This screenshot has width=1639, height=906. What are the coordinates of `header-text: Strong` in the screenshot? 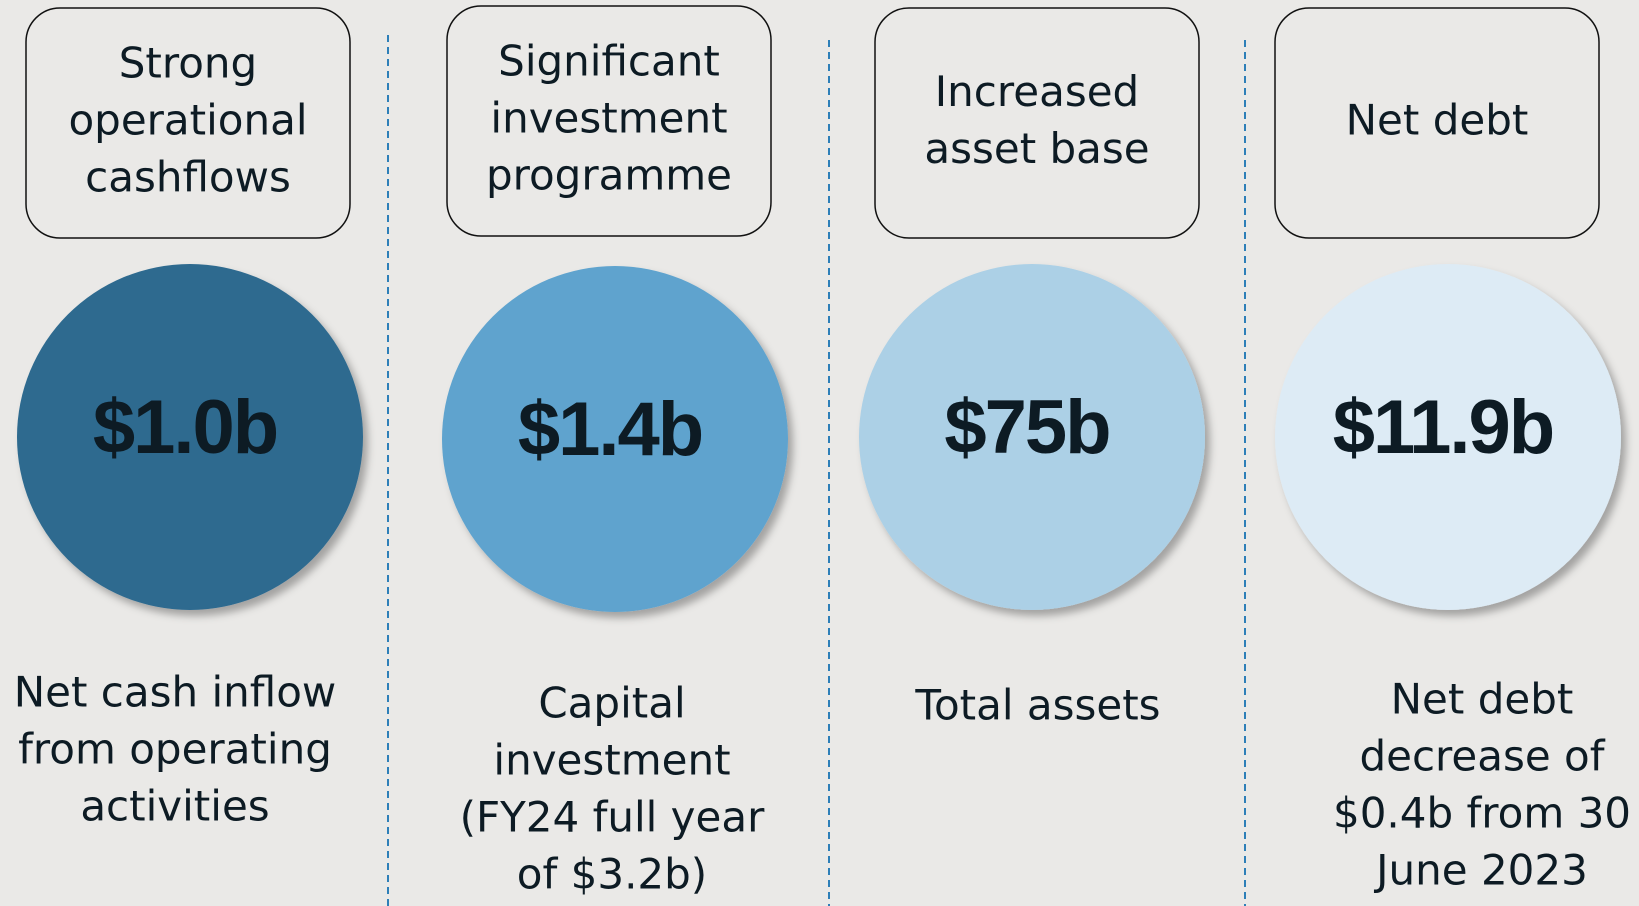 It's located at (188, 63).